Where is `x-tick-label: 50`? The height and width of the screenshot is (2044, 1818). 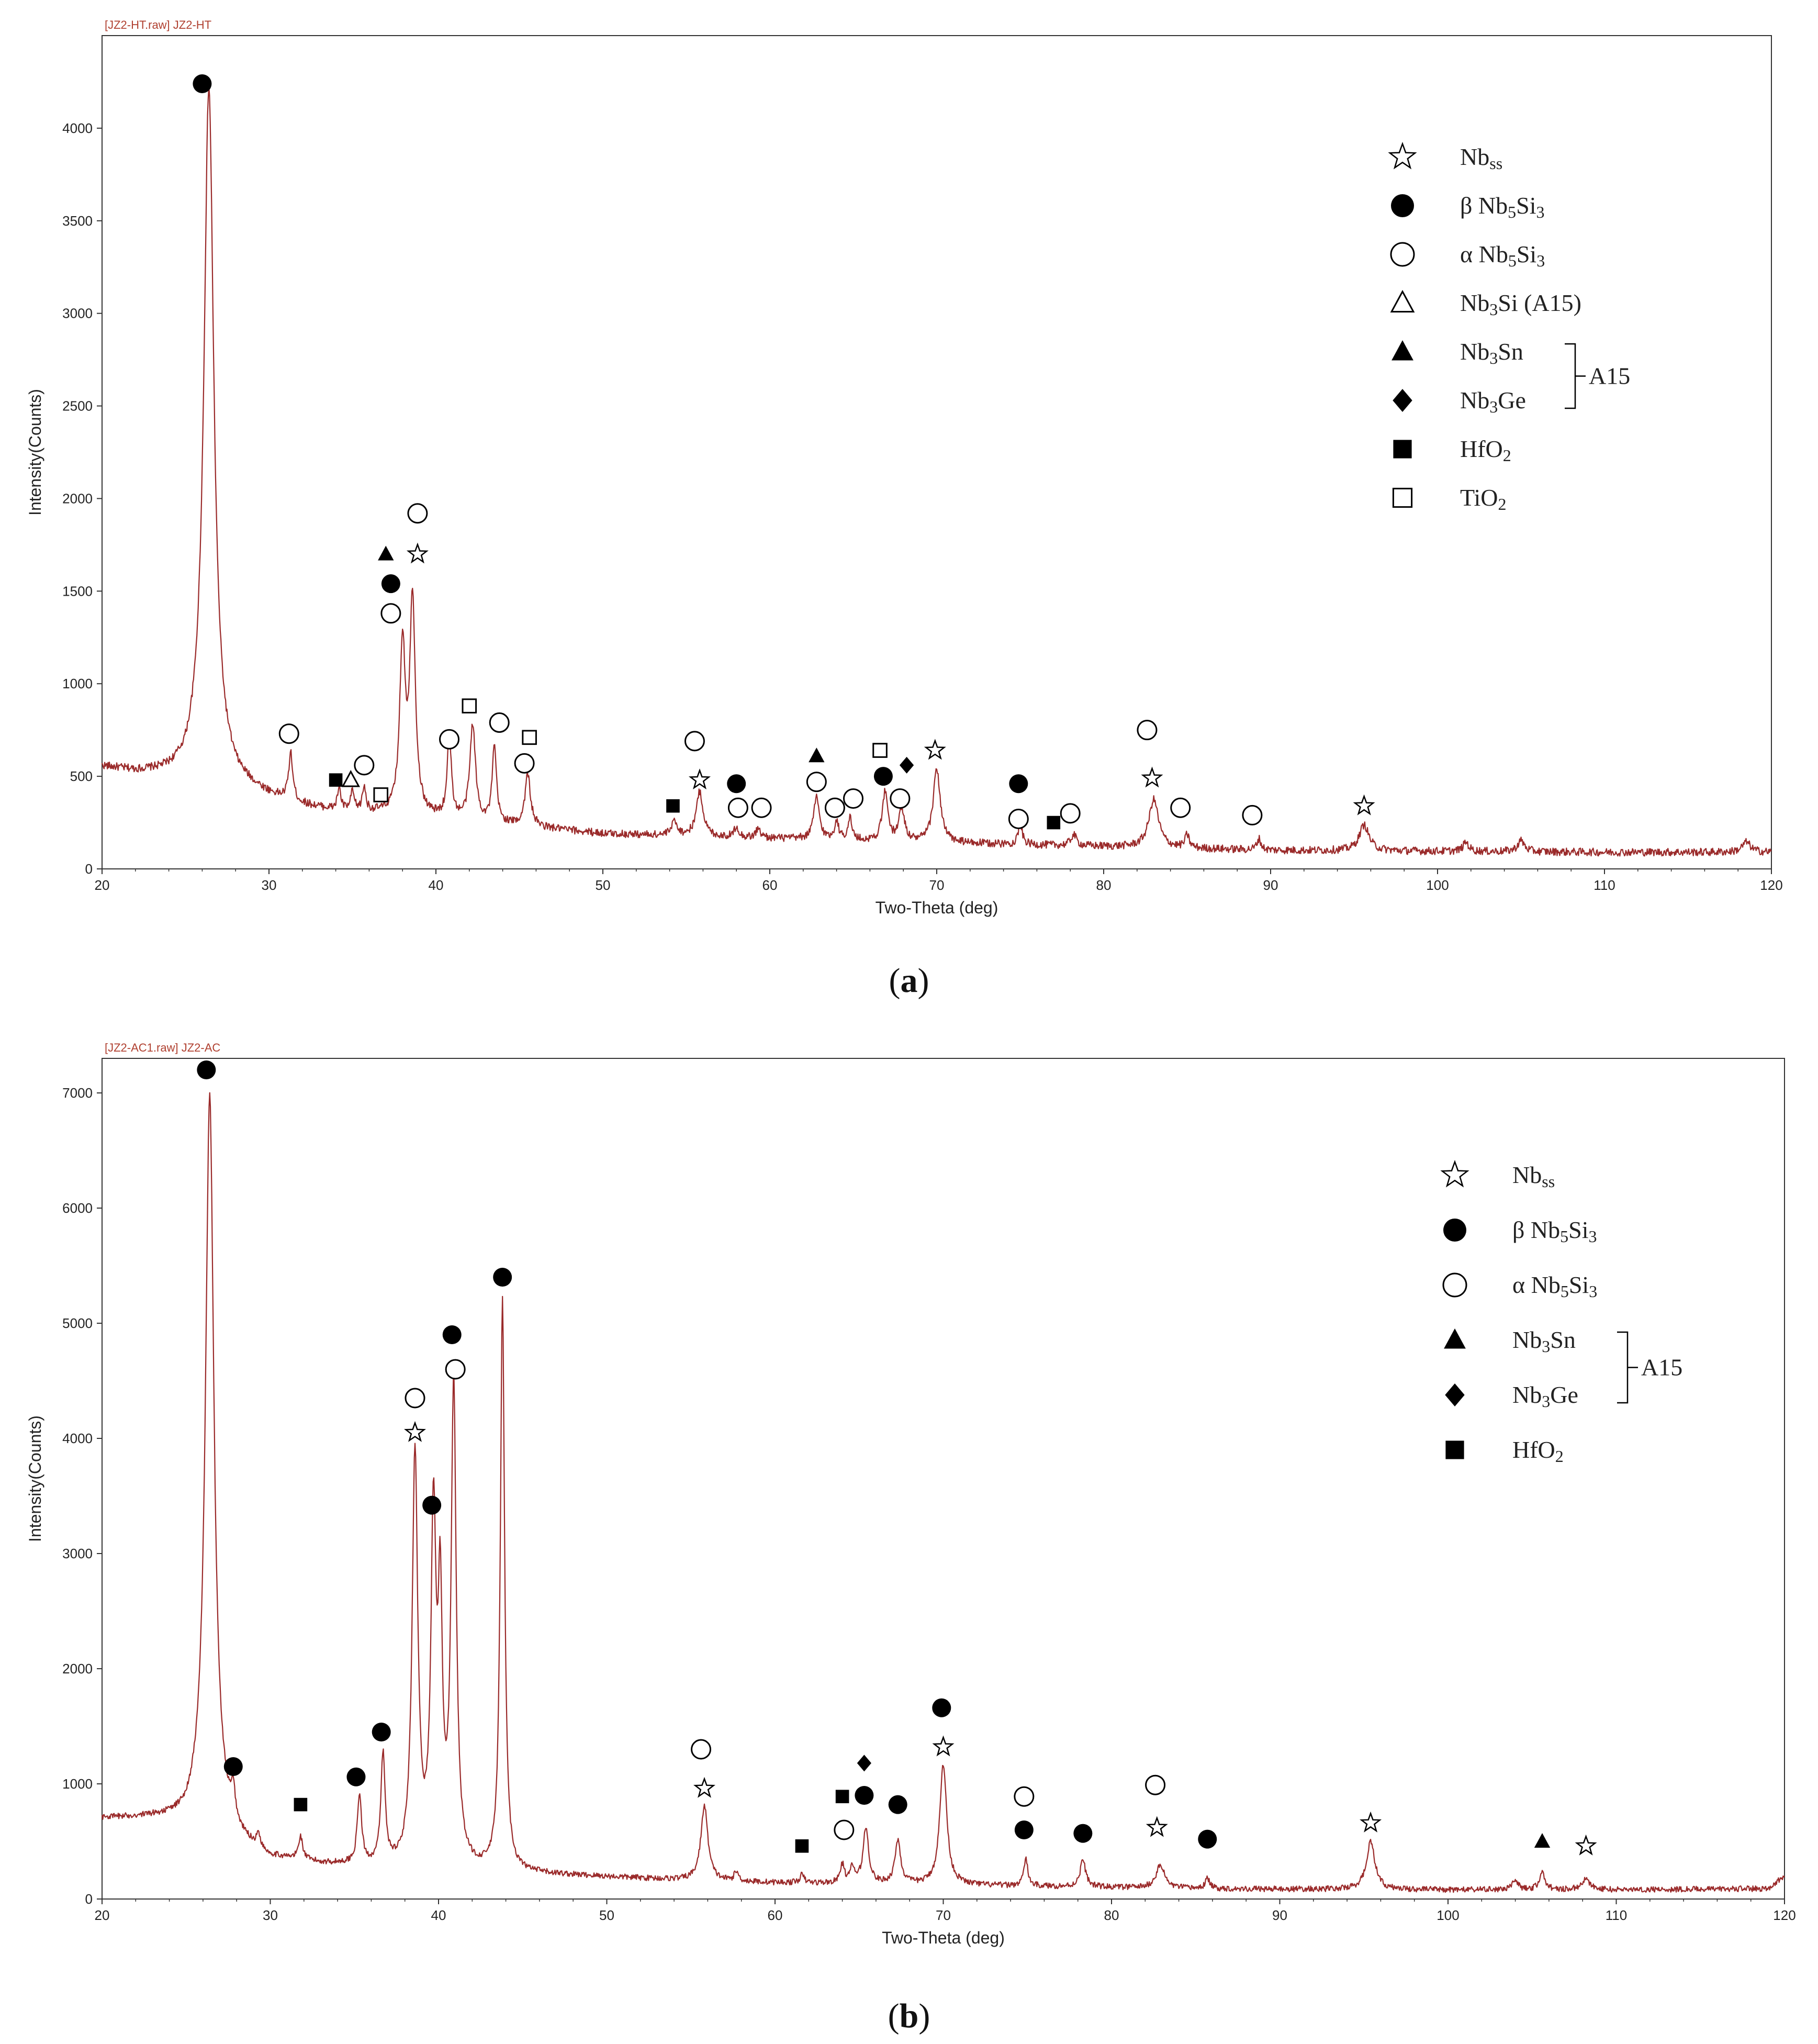 x-tick-label: 50 is located at coordinates (606, 1915).